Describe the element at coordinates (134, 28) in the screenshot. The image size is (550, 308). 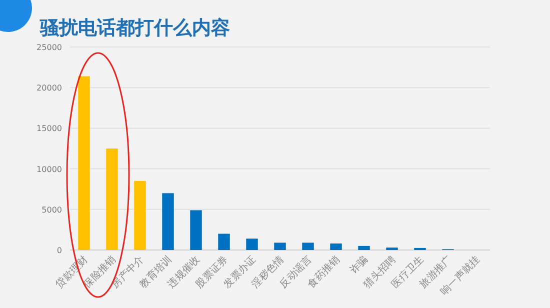
I see `chart-title: 骚扰电话都打什么内容` at that location.